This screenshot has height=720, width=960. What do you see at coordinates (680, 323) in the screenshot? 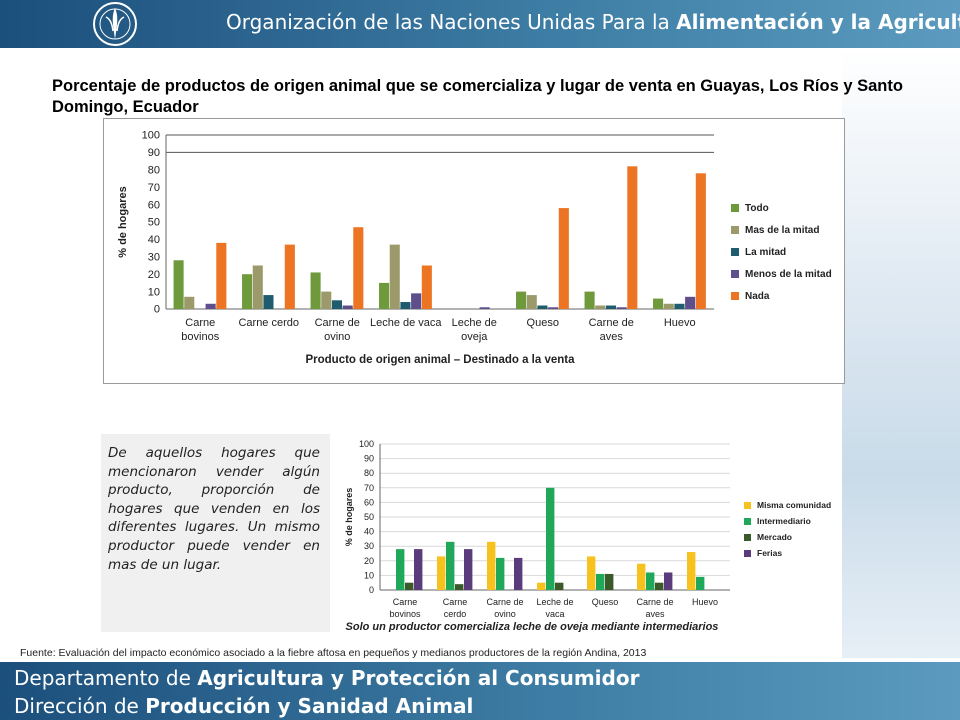
I see `x-tick-label: Huevo` at bounding box center [680, 323].